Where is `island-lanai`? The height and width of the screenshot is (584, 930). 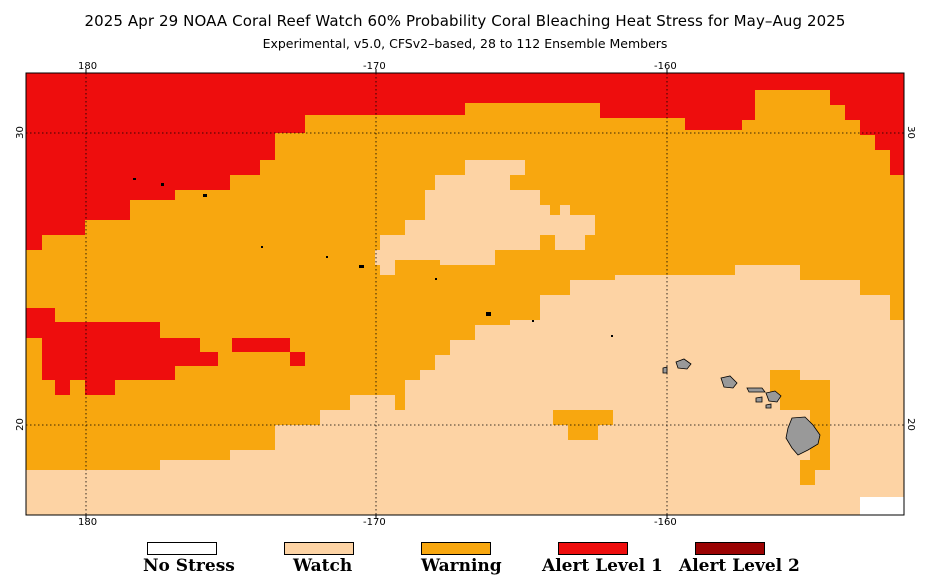
island-lanai is located at coordinates (759, 399).